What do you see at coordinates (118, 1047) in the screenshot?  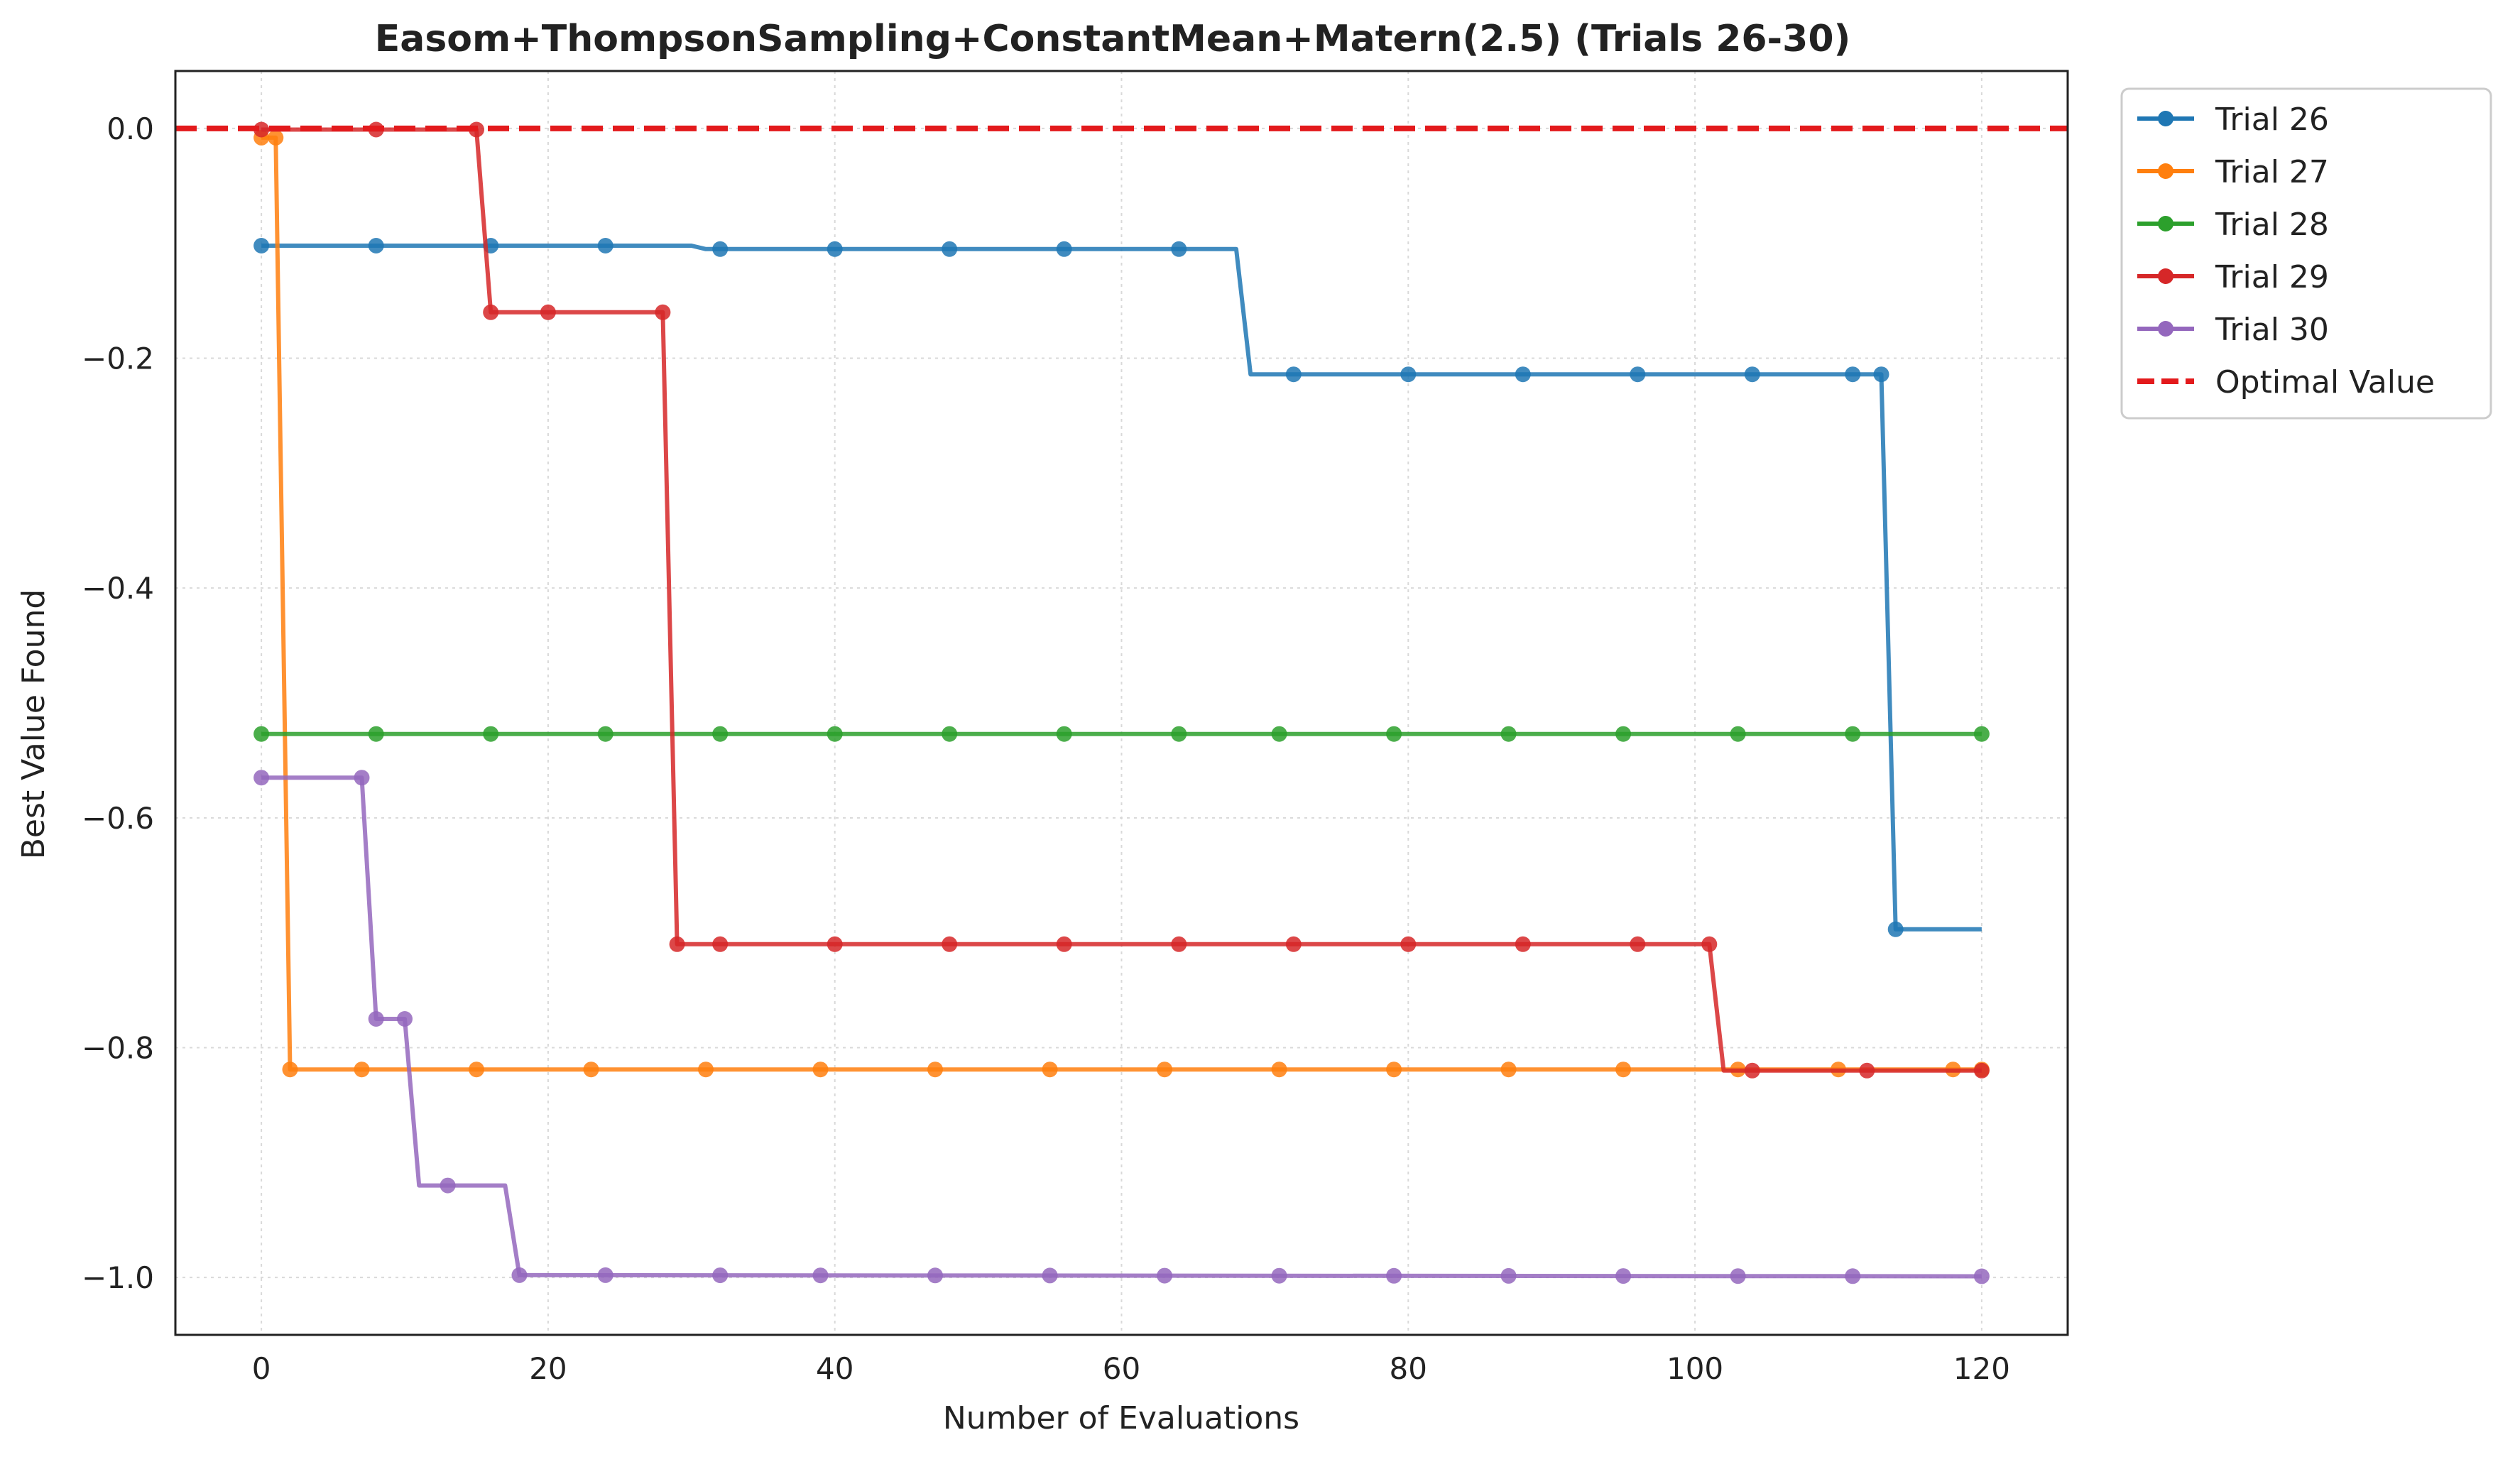 I see `y-tick-label: −0.8` at bounding box center [118, 1047].